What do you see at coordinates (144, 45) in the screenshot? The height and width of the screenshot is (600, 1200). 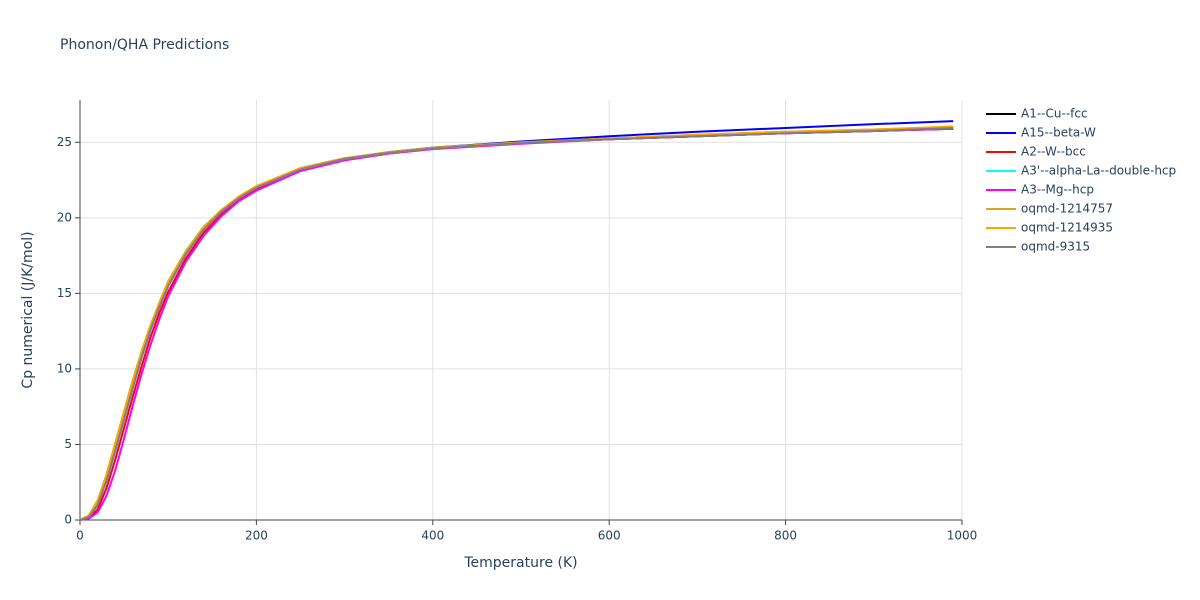 I see `chart-title: Phonon/QHA Predictions` at bounding box center [144, 45].